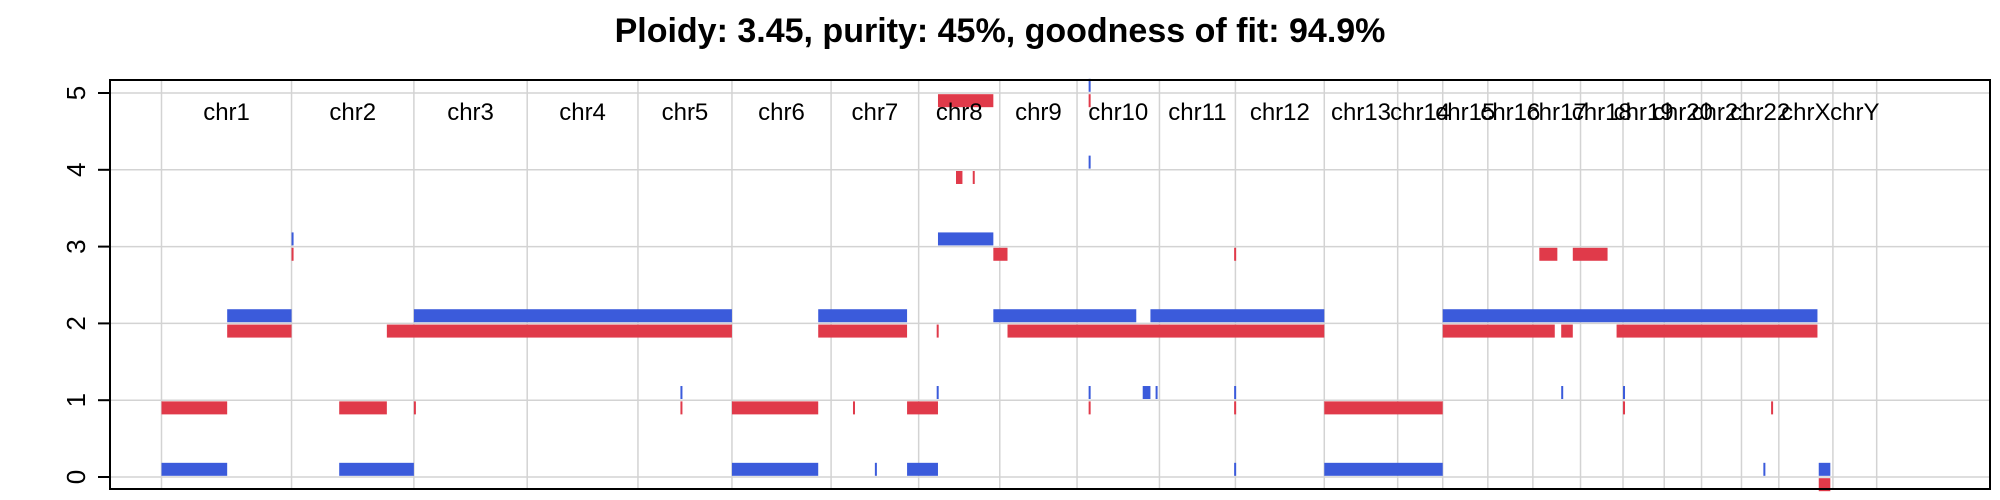 The height and width of the screenshot is (500, 2000). What do you see at coordinates (685, 112) in the screenshot?
I see `chr-label-chr5: chr5` at bounding box center [685, 112].